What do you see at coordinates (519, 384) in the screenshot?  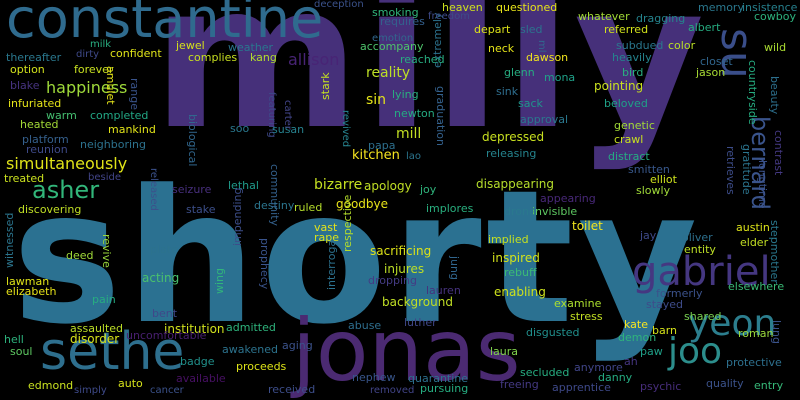 I see `word-freeing: freeing` at bounding box center [519, 384].